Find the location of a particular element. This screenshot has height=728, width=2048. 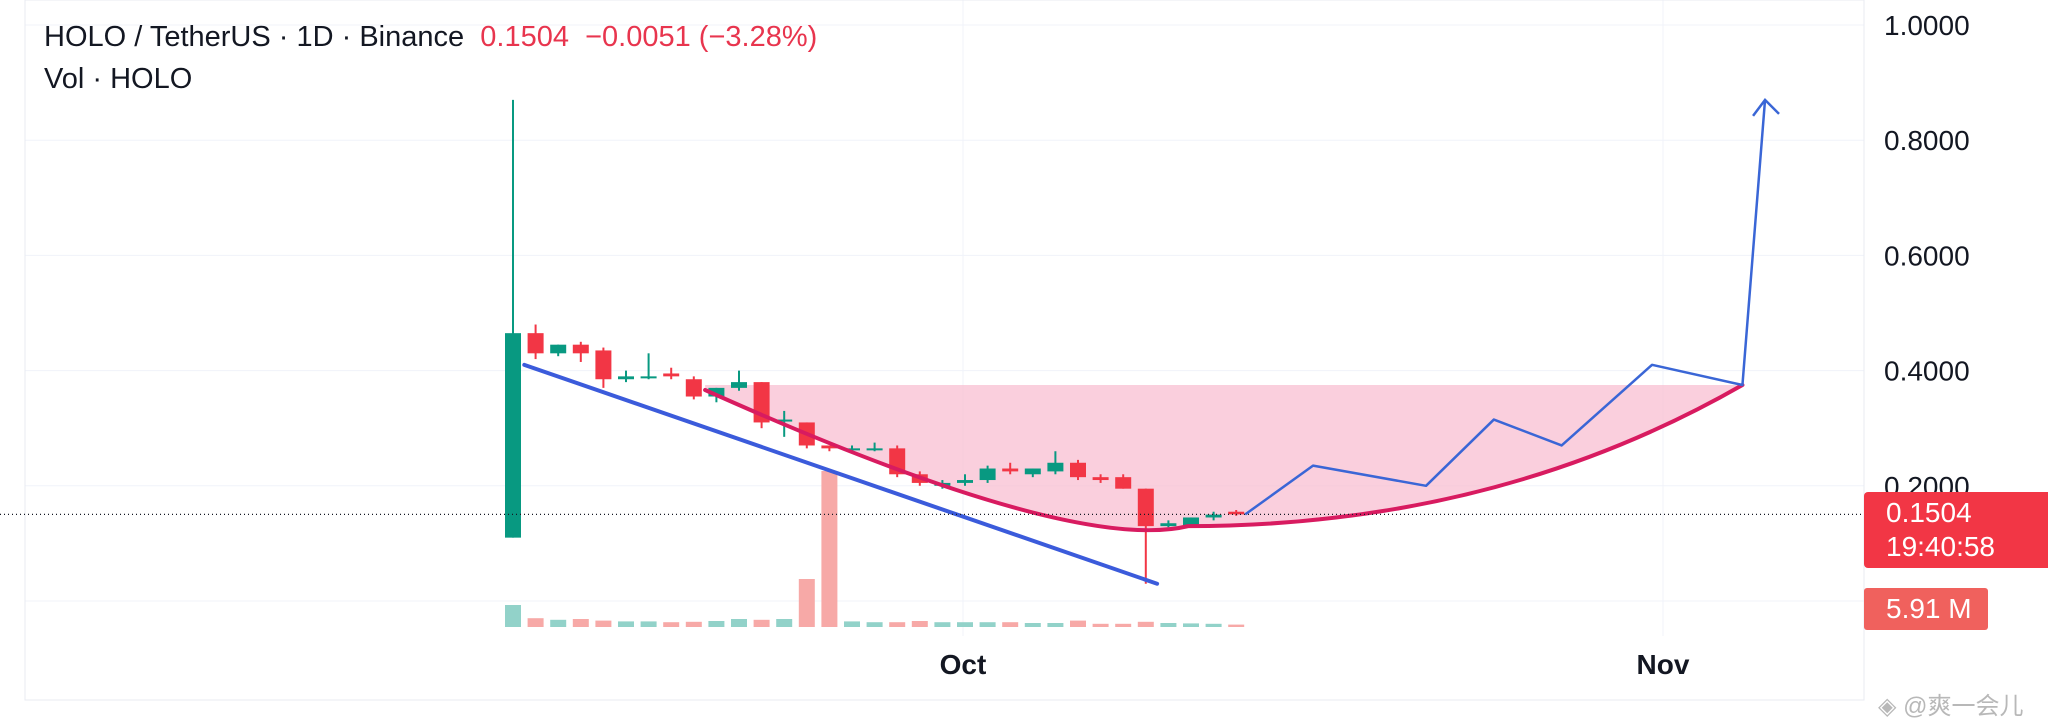

watermark: ◈ @爽一会儿 is located at coordinates (1951, 703).